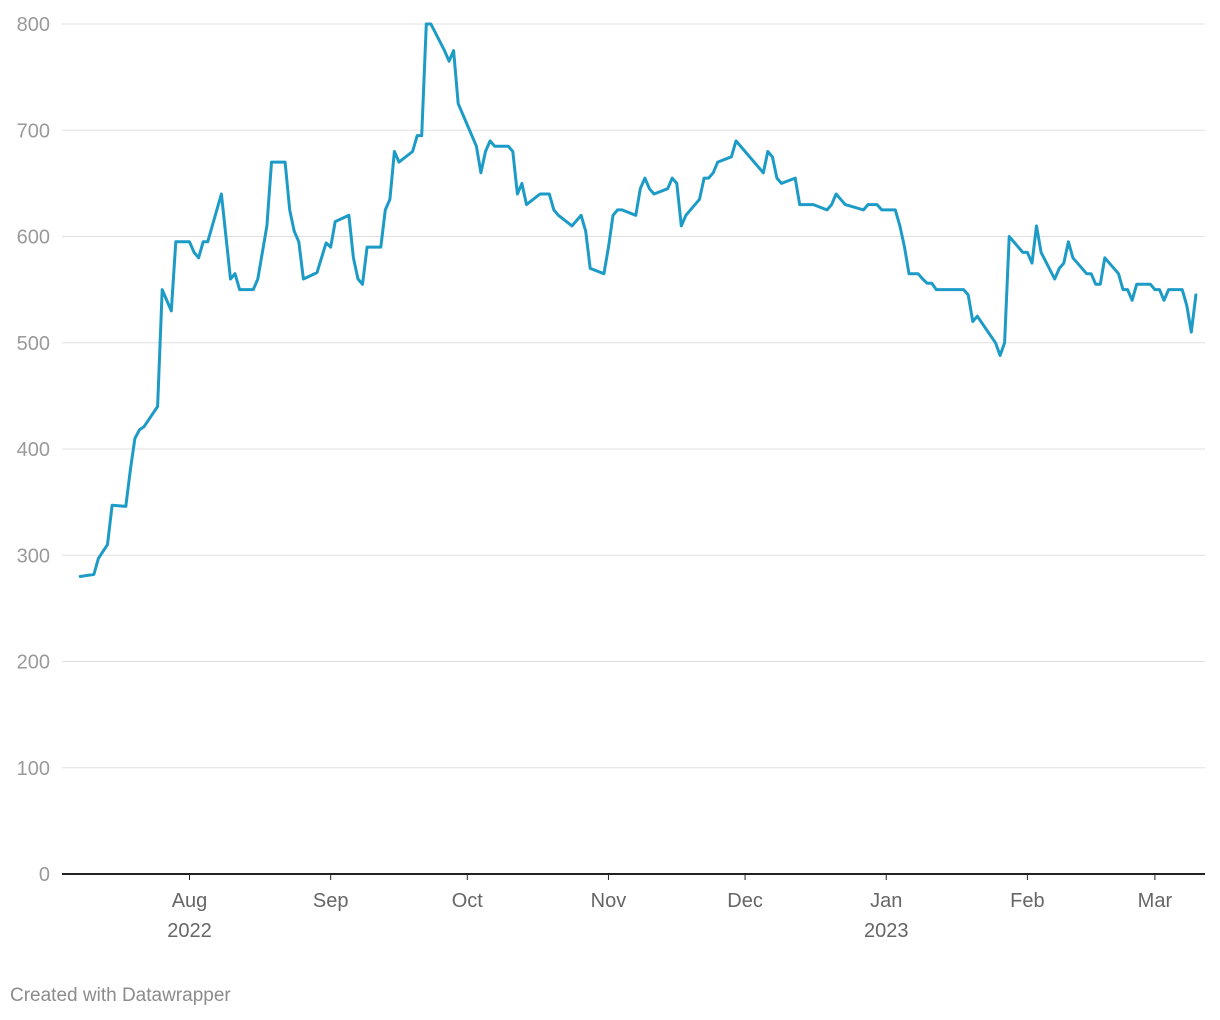 This screenshot has height=1020, width=1220. Describe the element at coordinates (190, 901) in the screenshot. I see `x-tick-label: Aug` at that location.